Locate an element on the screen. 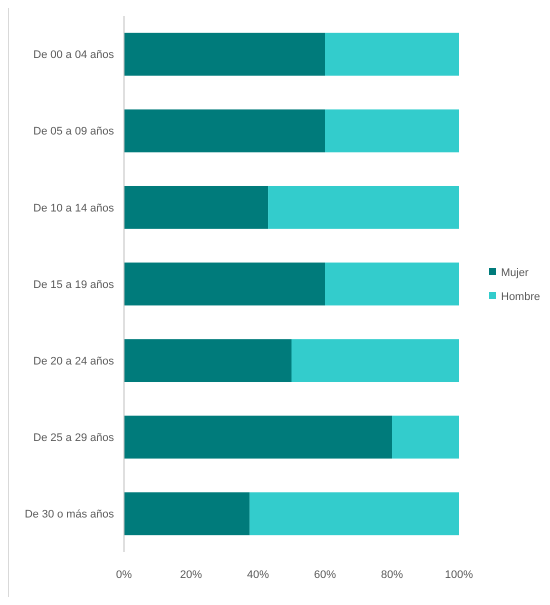 The image size is (550, 605). legend-label: Hombre is located at coordinates (520, 296).